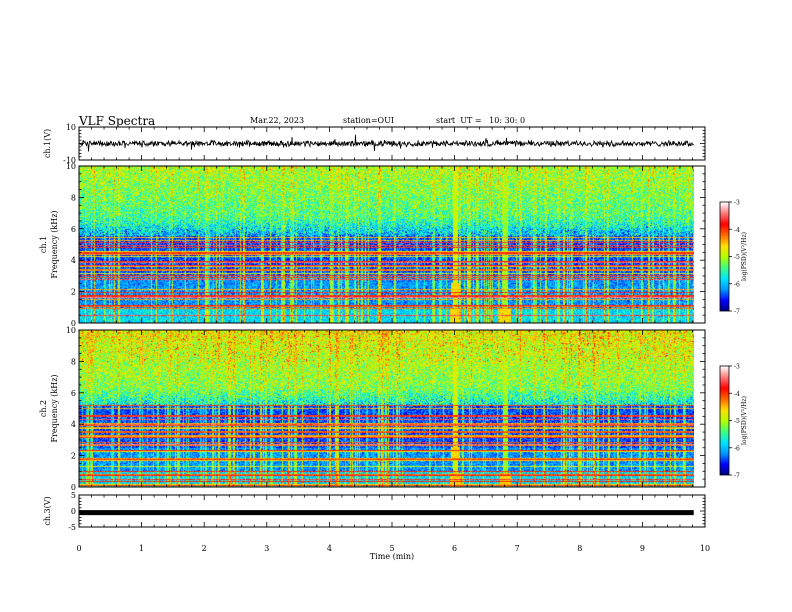  I want to click on ch2-spectrogram-ylabel-channel: ch.2, so click(43, 408).